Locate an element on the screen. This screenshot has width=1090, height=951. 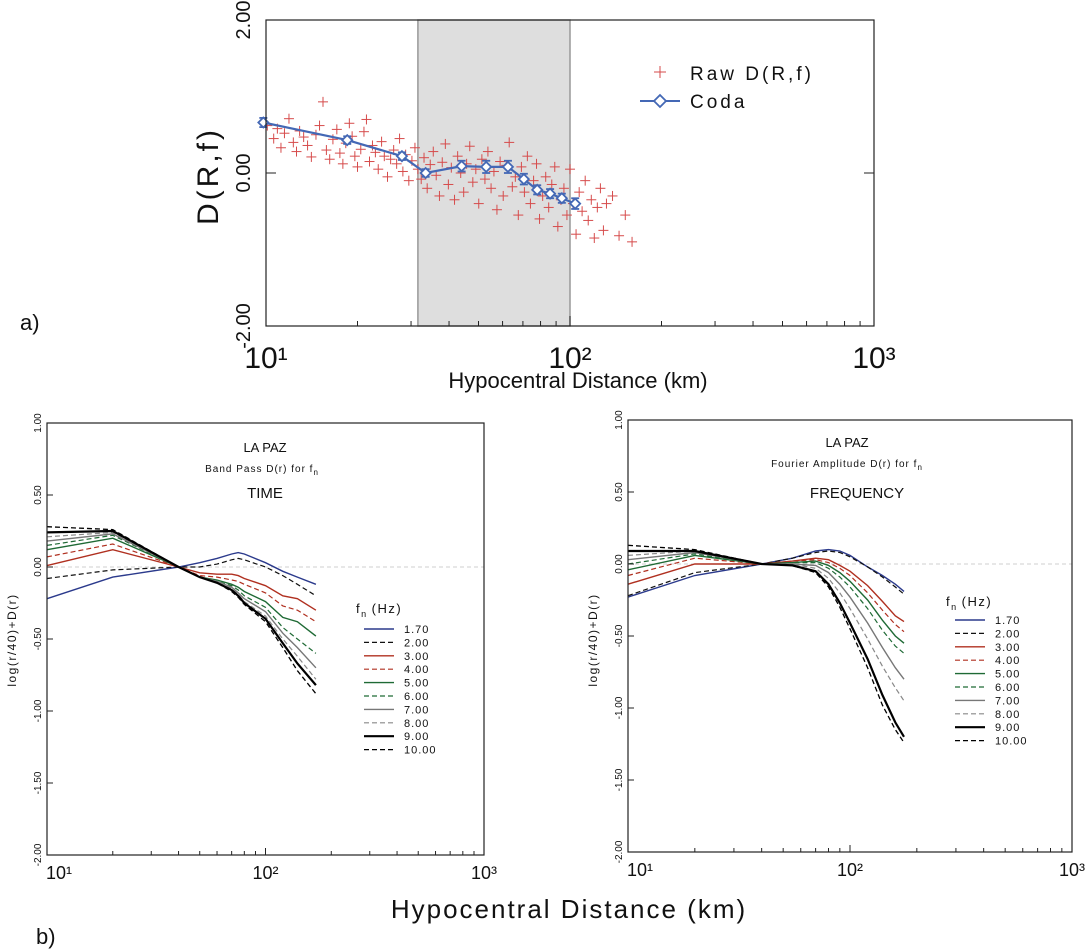
curve-5.00 is located at coordinates (181, 587).